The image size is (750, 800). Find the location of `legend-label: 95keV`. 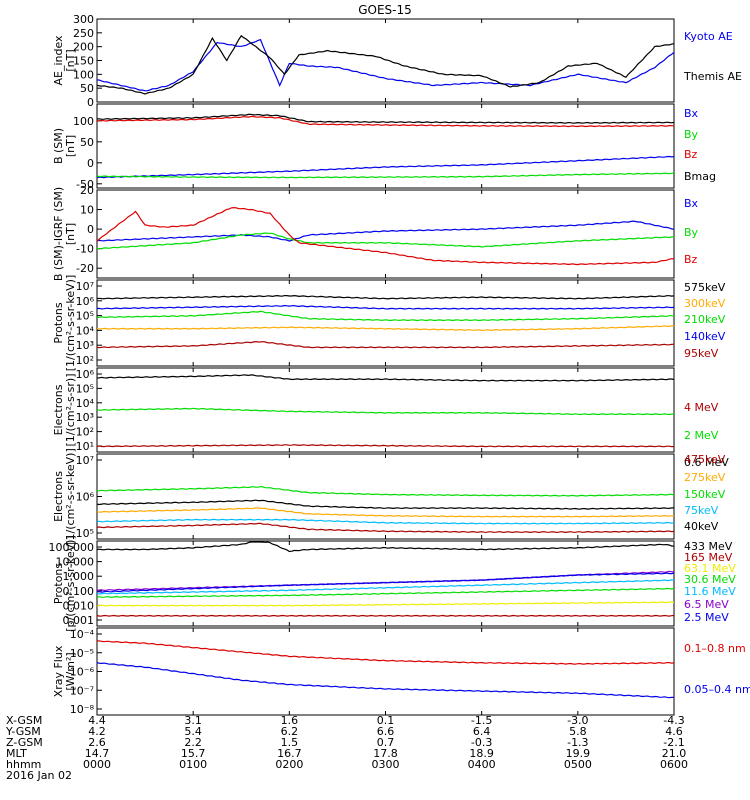

legend-label: 95keV is located at coordinates (701, 353).